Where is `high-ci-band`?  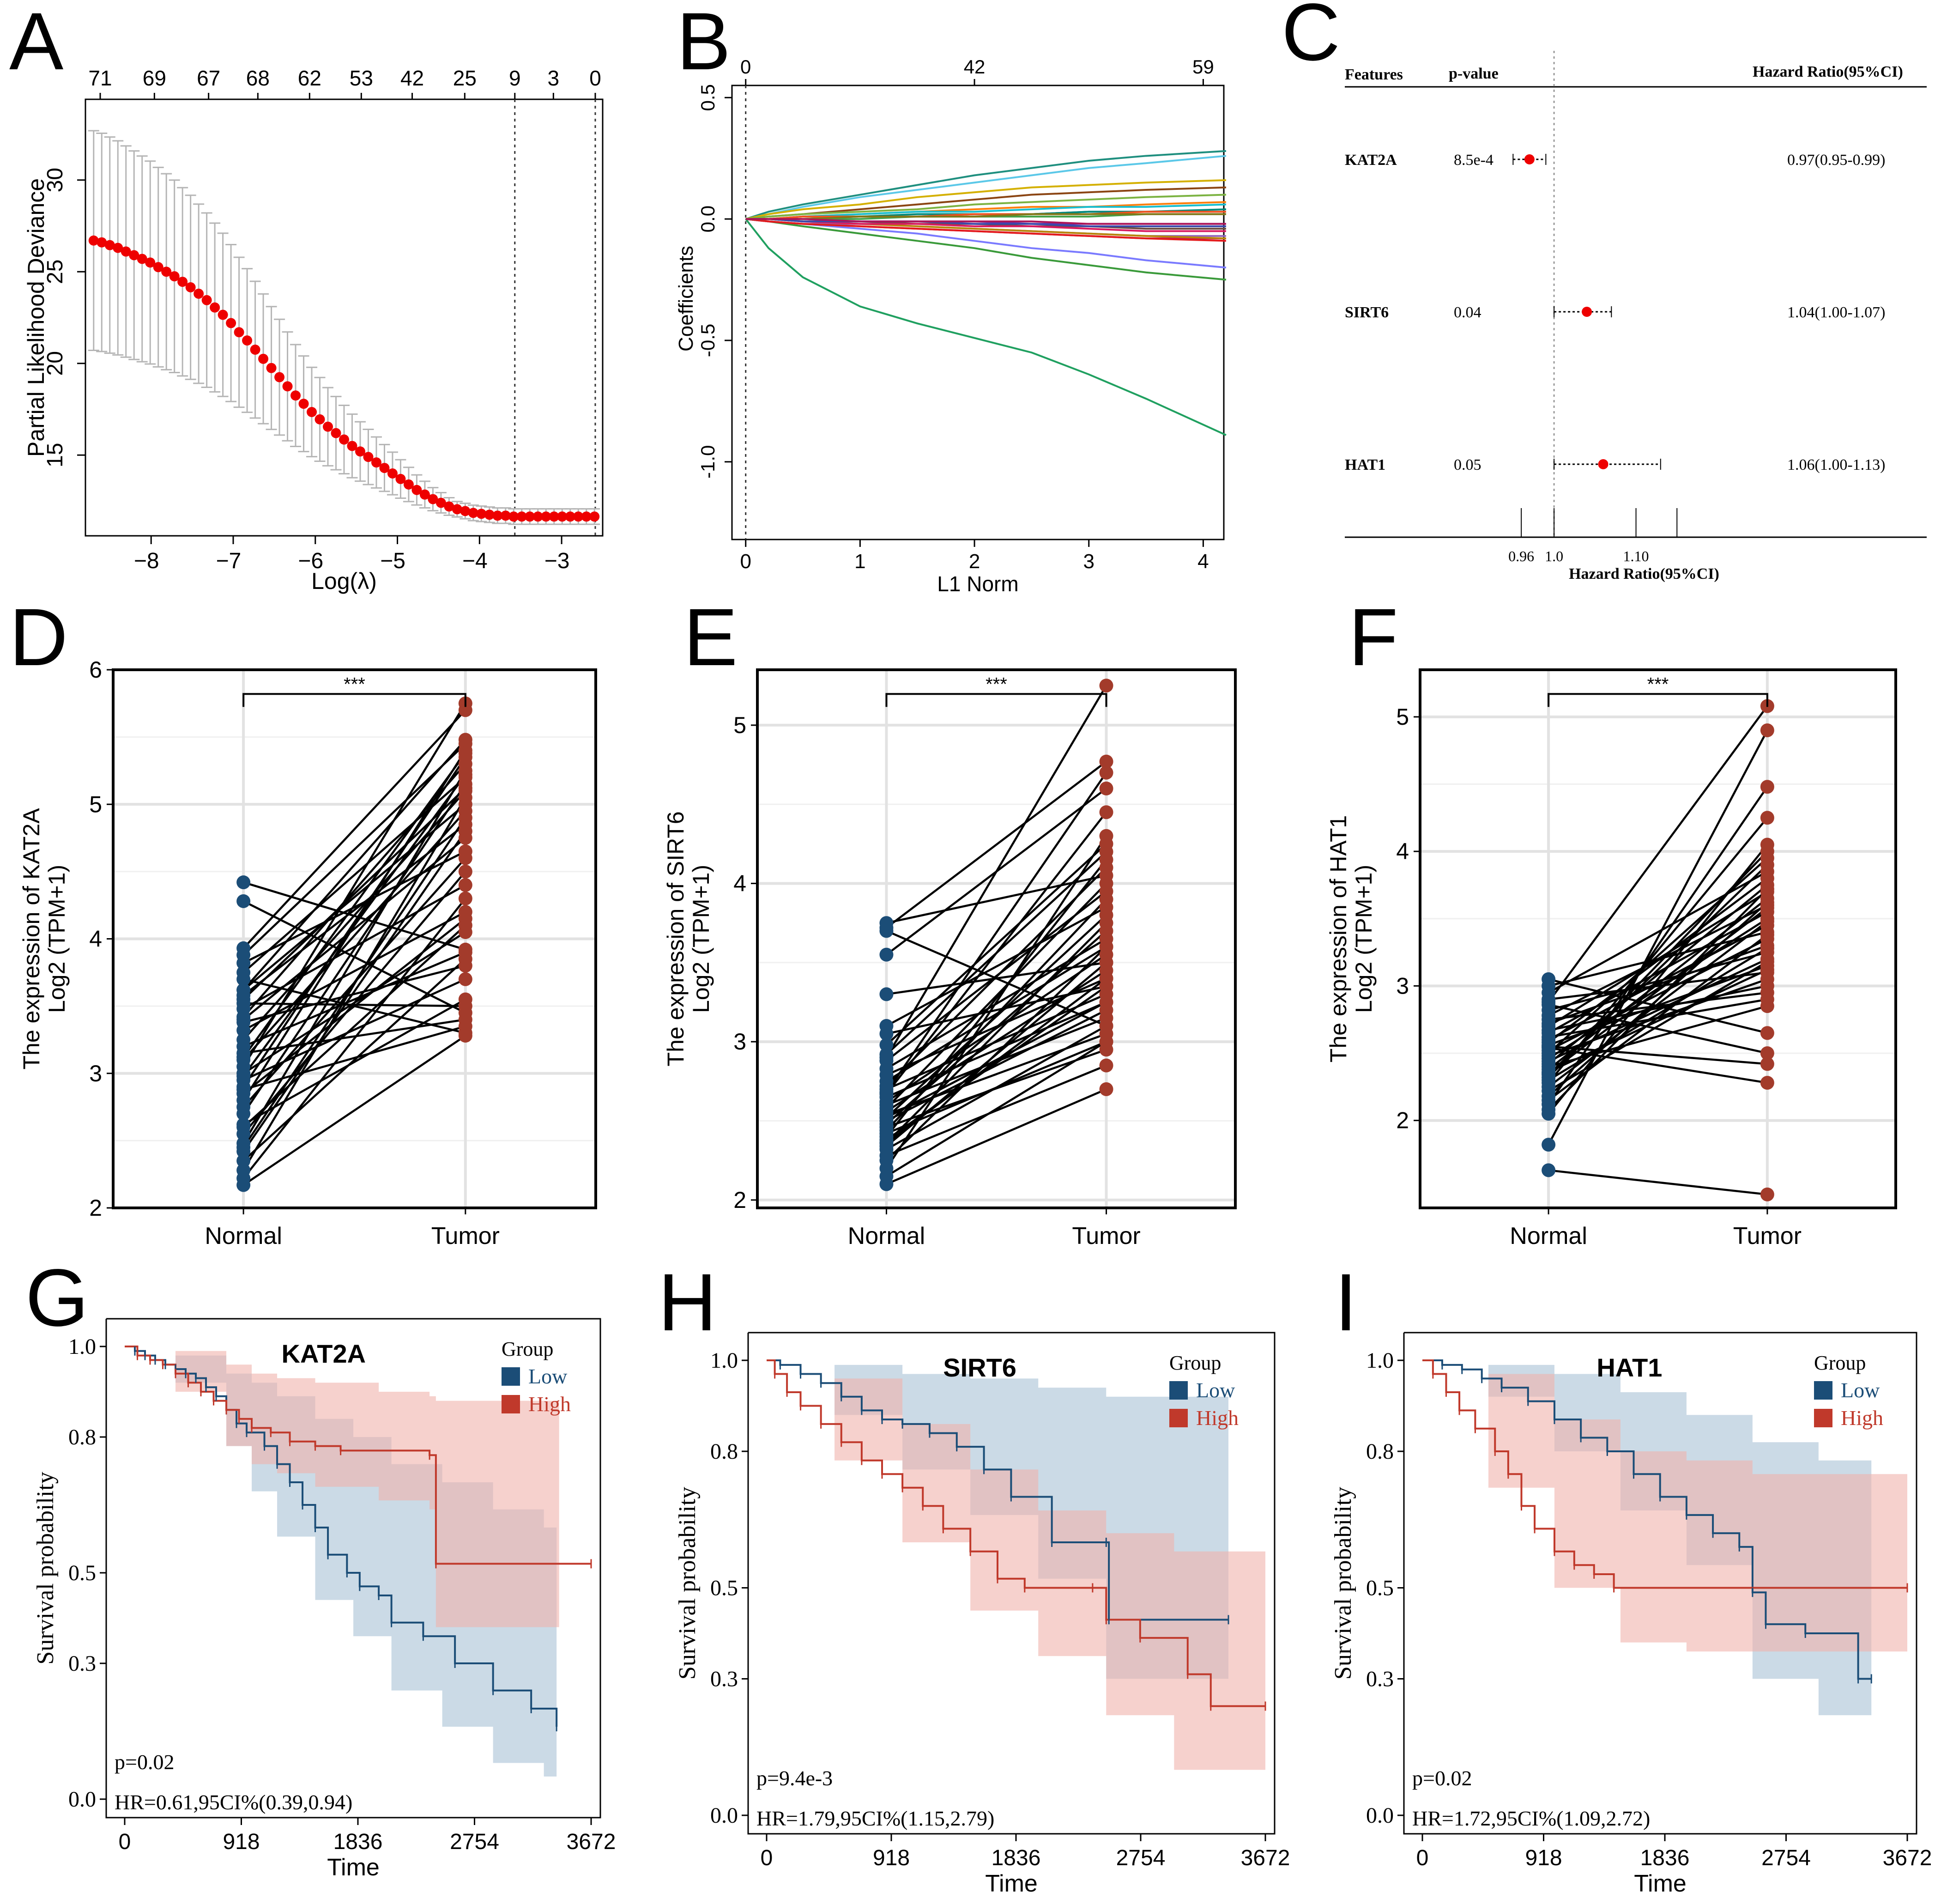
high-ci-band is located at coordinates (342, 1486).